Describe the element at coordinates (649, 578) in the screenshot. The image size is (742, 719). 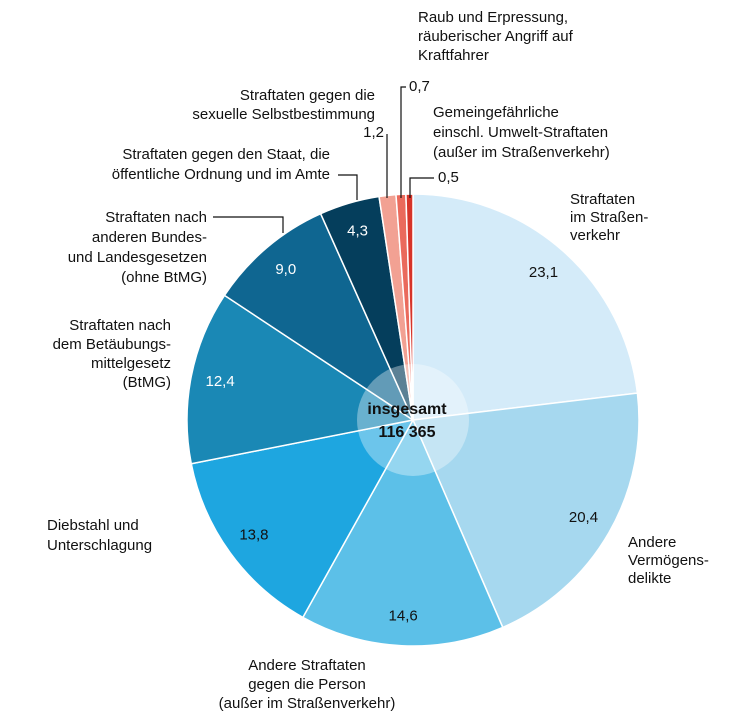
I see `category-label: delikte` at that location.